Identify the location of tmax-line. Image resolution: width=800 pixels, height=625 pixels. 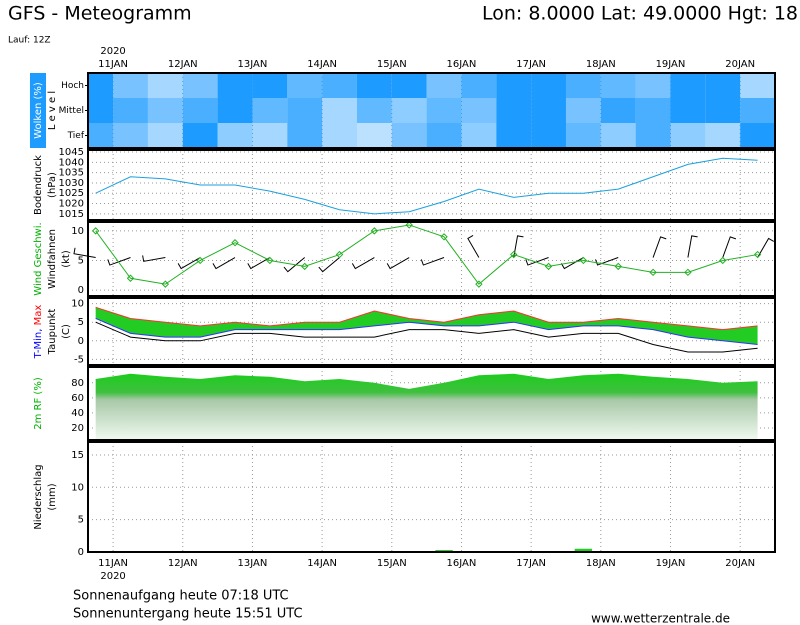
(426, 318).